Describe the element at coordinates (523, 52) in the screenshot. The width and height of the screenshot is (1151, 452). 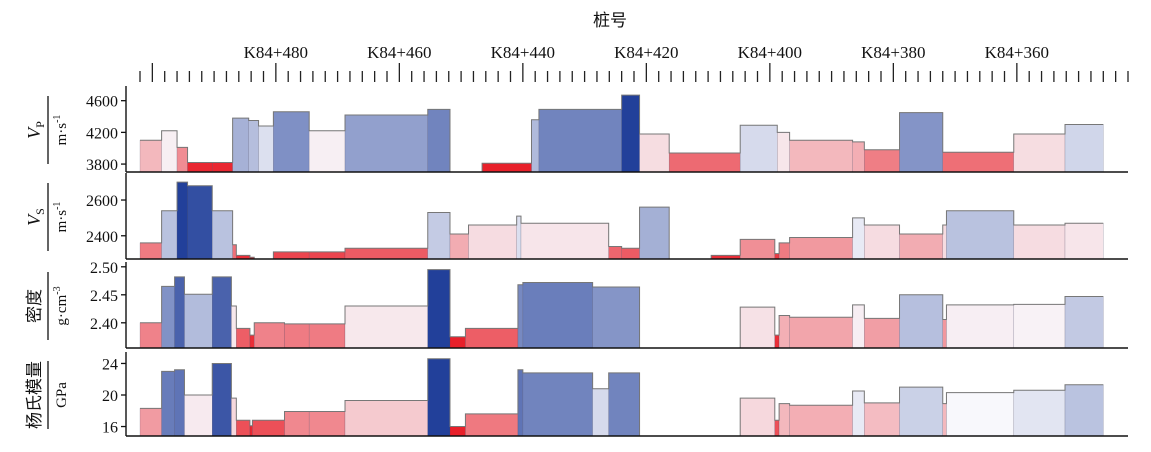
I see `x-tick-label: K84+440` at that location.